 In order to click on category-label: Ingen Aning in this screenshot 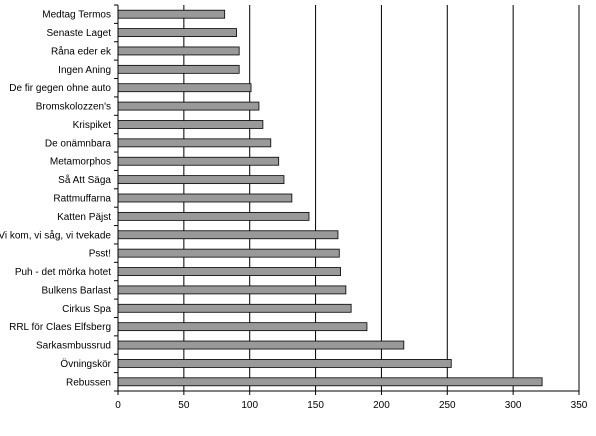, I will do `click(84, 70)`.